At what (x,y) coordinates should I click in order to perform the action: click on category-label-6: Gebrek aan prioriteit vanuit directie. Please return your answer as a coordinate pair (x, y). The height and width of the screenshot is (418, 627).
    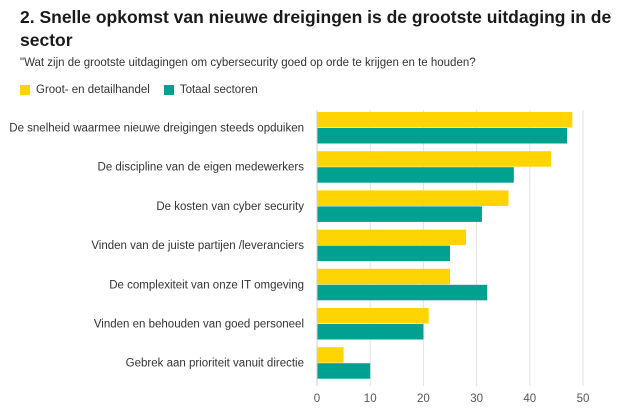
    Looking at the image, I should click on (215, 364).